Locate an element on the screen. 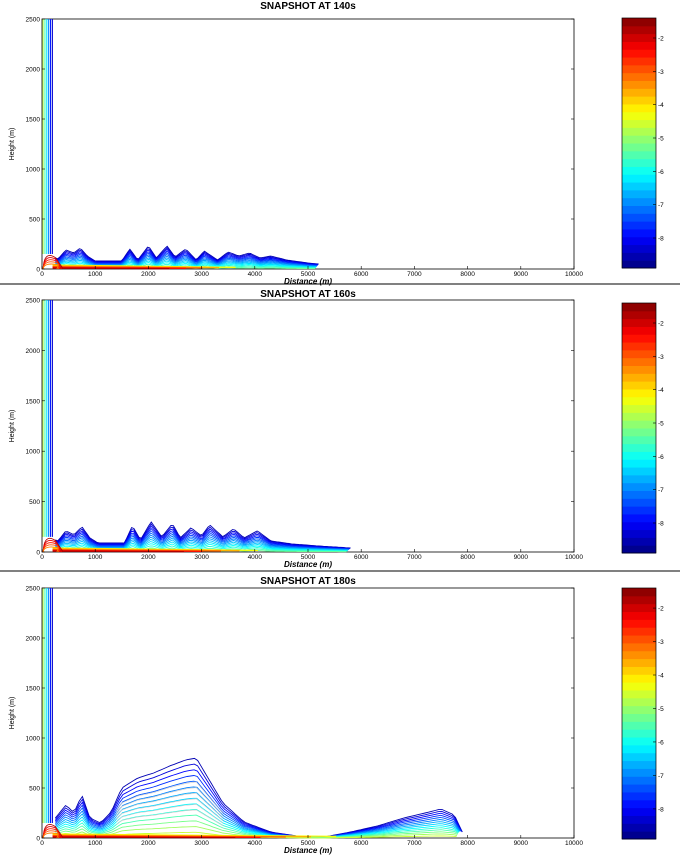 This screenshot has height=858, width=680. x-tick-label: 4000 is located at coordinates (255, 843).